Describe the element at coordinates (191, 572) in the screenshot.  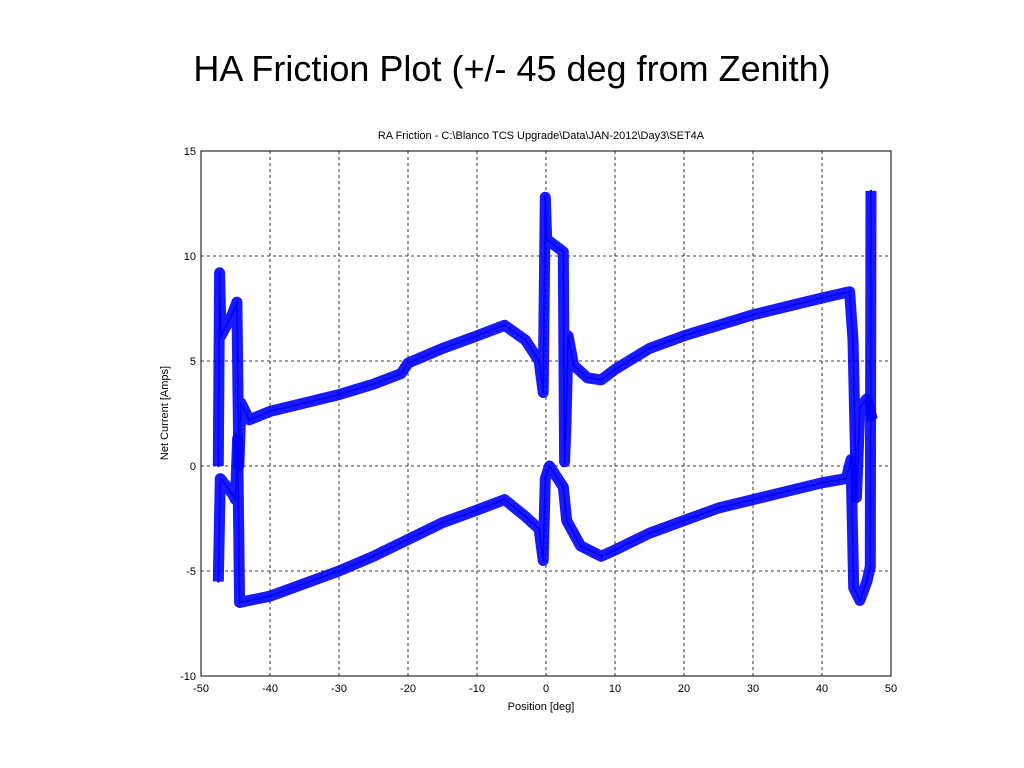
I see `y-tick-label: -5` at that location.